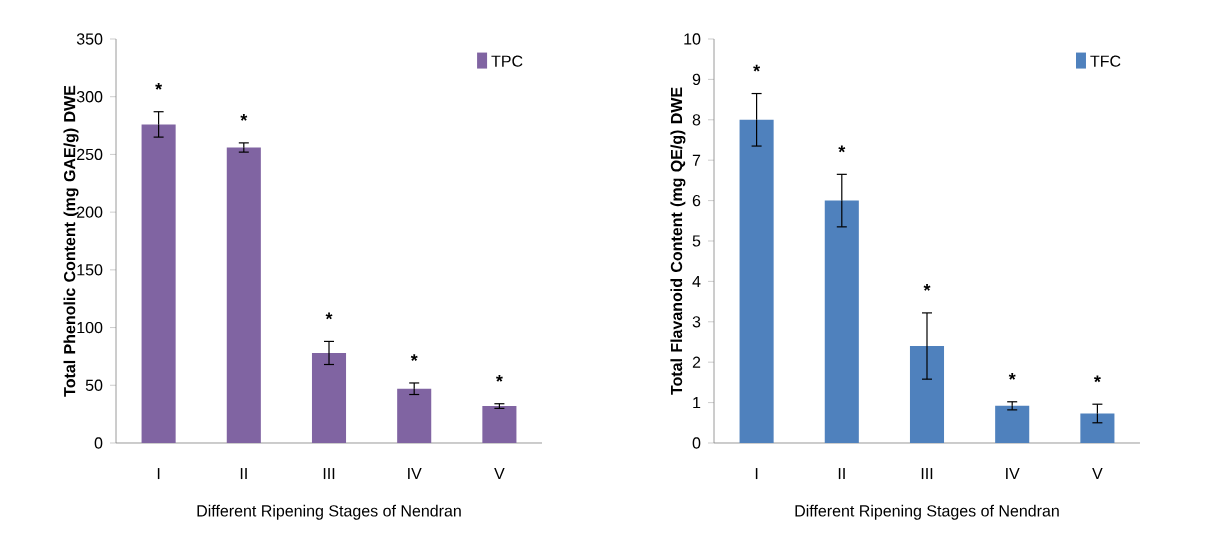 Image resolution: width=1222 pixels, height=557 pixels. What do you see at coordinates (696, 281) in the screenshot?
I see `y-tick-label: 4` at bounding box center [696, 281].